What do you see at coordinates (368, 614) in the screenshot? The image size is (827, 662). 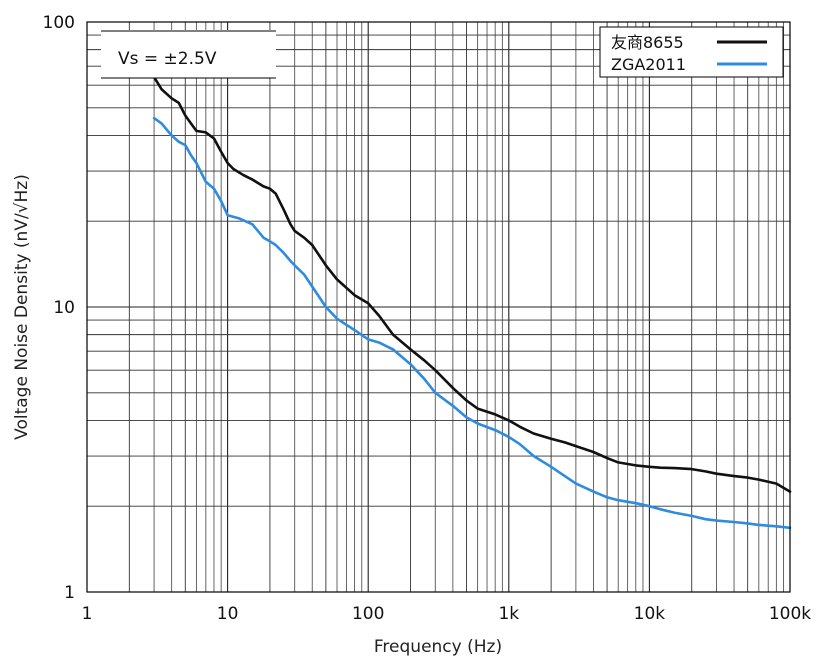 I see `x-tick-label: 100` at bounding box center [368, 614].